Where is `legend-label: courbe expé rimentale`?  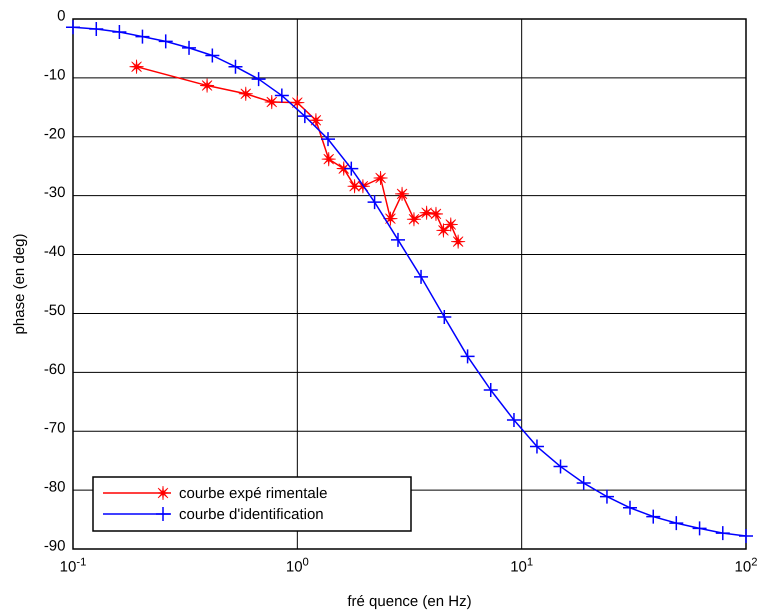
legend-label: courbe expé rimentale is located at coordinates (253, 493).